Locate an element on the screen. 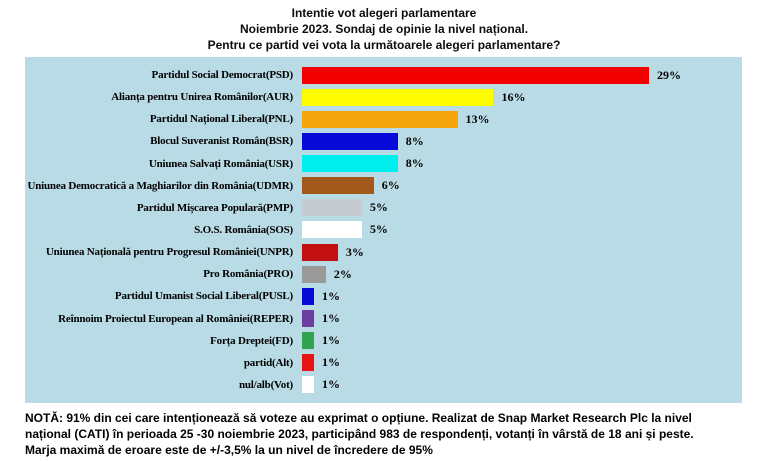 This screenshot has height=461, width=768. chart-row: Partidul Mișcarea Populară(PMP) 5% is located at coordinates (383, 208).